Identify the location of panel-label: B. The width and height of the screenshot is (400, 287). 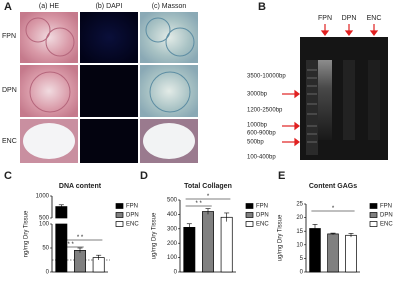
(262, 7).